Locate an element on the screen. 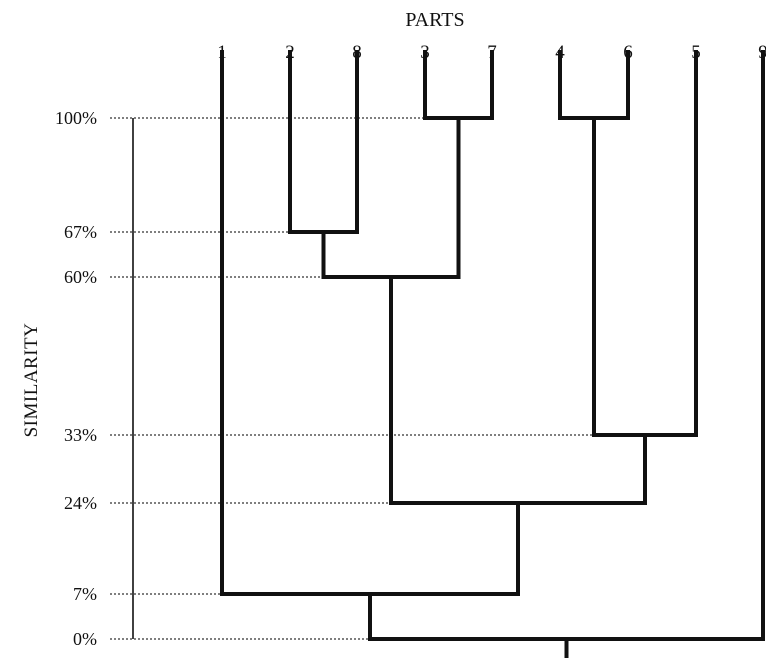  similarity-tick-label: 0% is located at coordinates (85, 639).